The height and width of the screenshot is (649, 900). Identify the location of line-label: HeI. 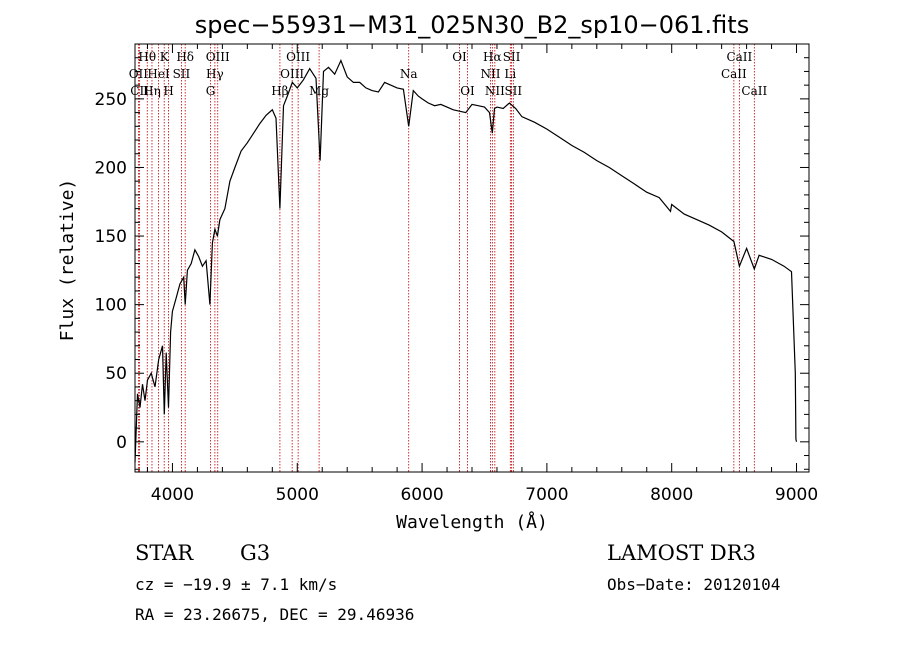
(158, 74).